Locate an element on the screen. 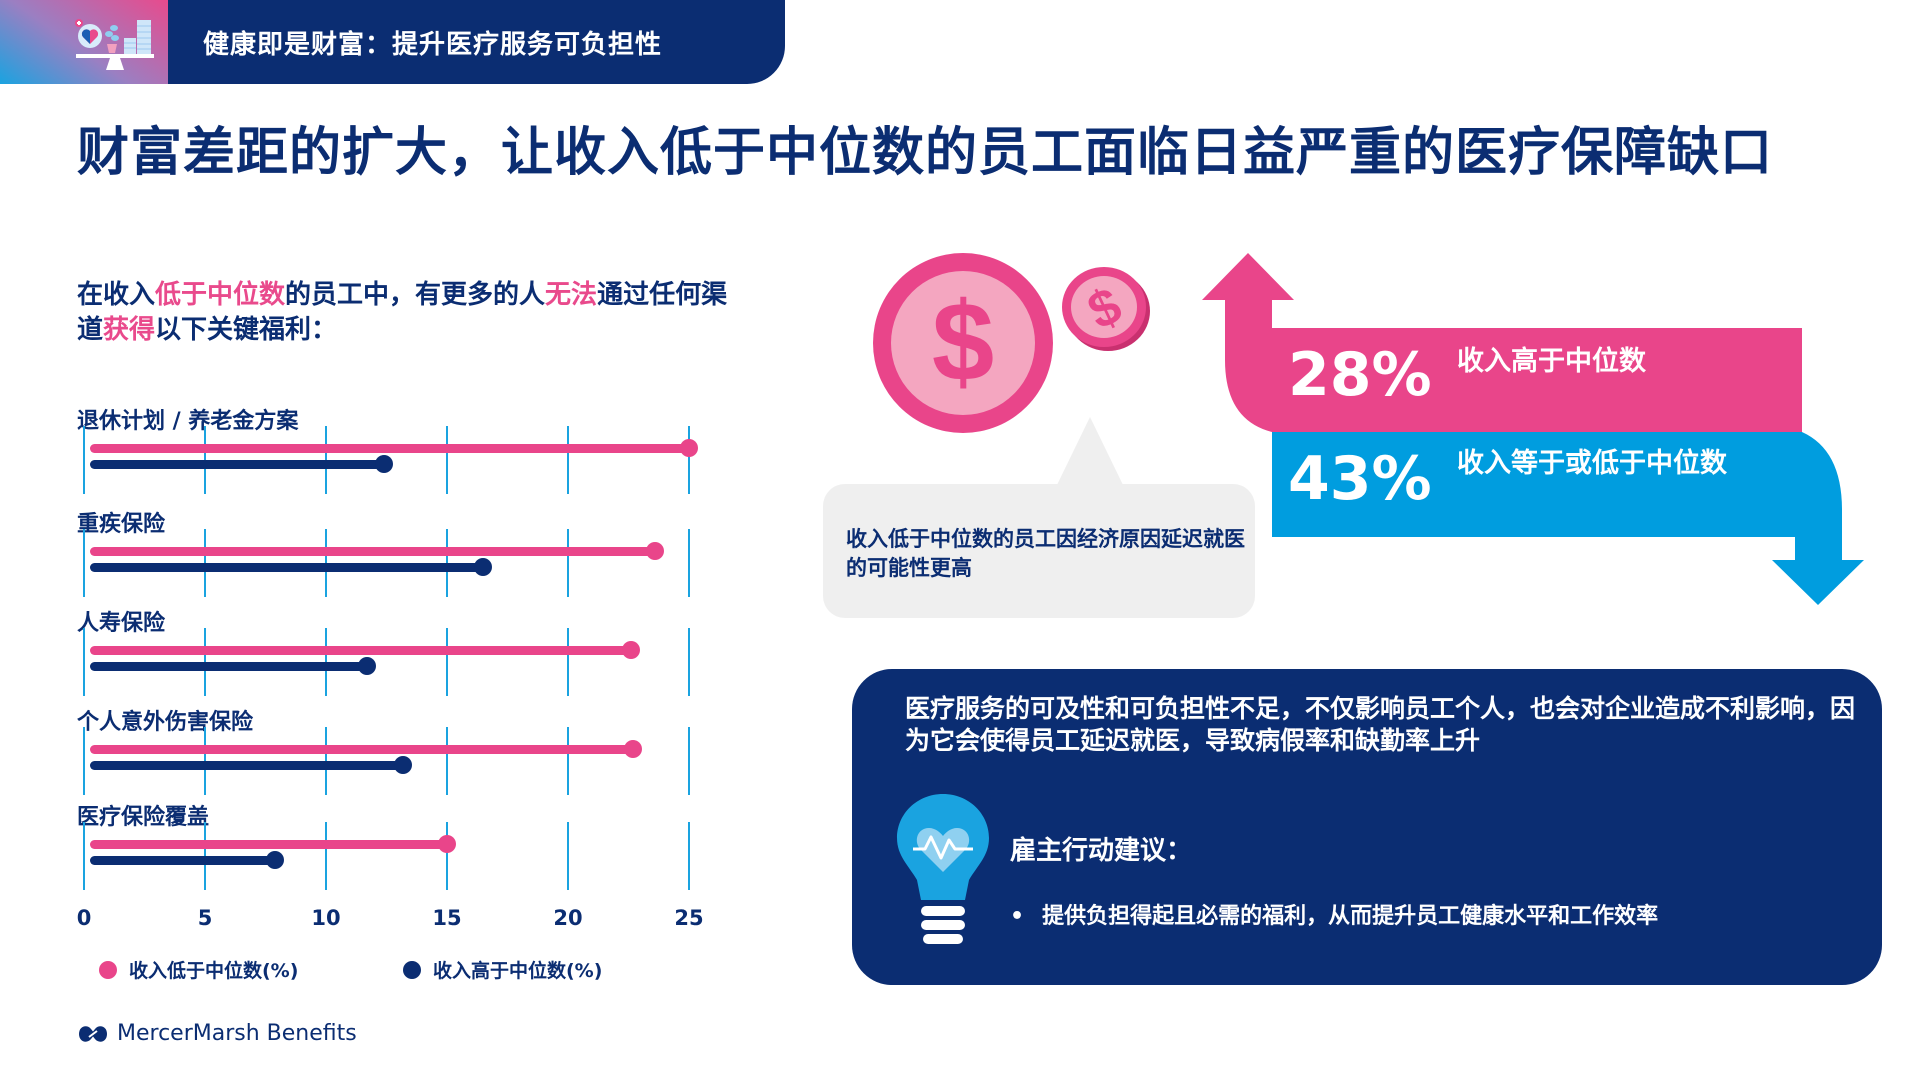  category-label: 退休计划 / 养老金方案 is located at coordinates (188, 421).